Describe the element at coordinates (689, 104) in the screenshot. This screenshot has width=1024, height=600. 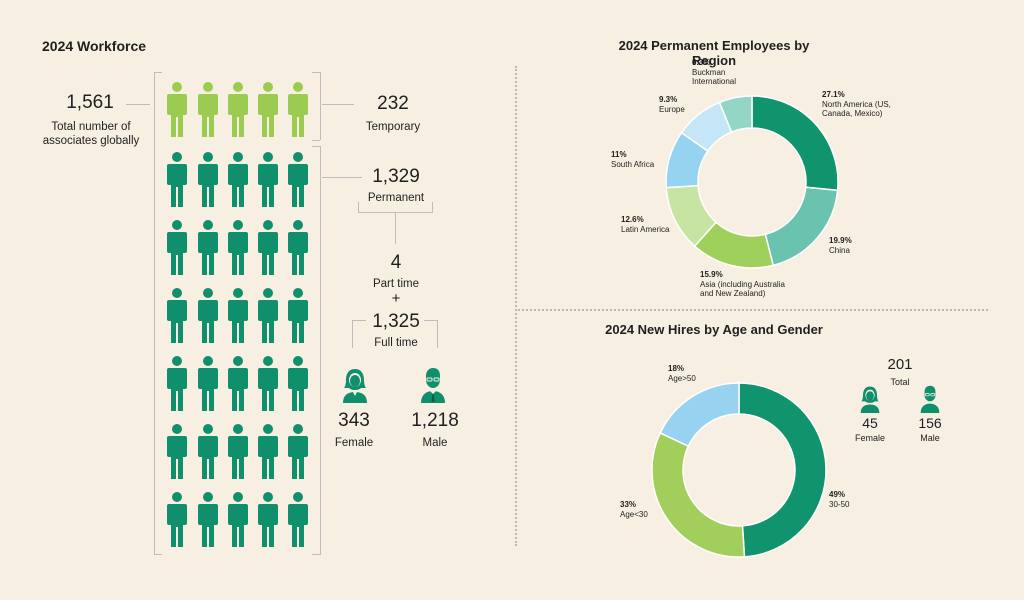
I see `label-europe: 9.3% Europe` at that location.